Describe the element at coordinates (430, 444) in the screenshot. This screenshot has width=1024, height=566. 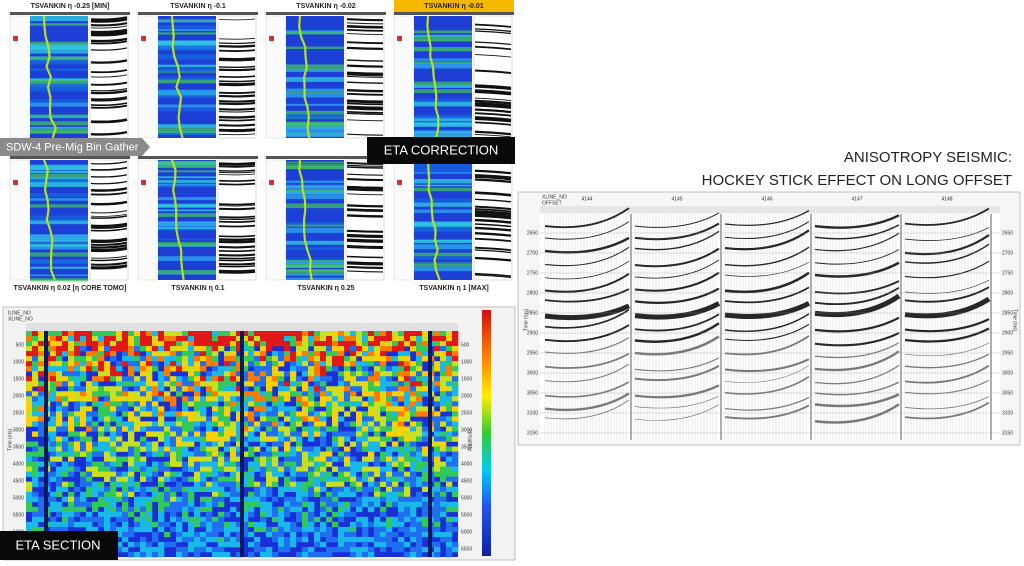
I see `dead-trace` at that location.